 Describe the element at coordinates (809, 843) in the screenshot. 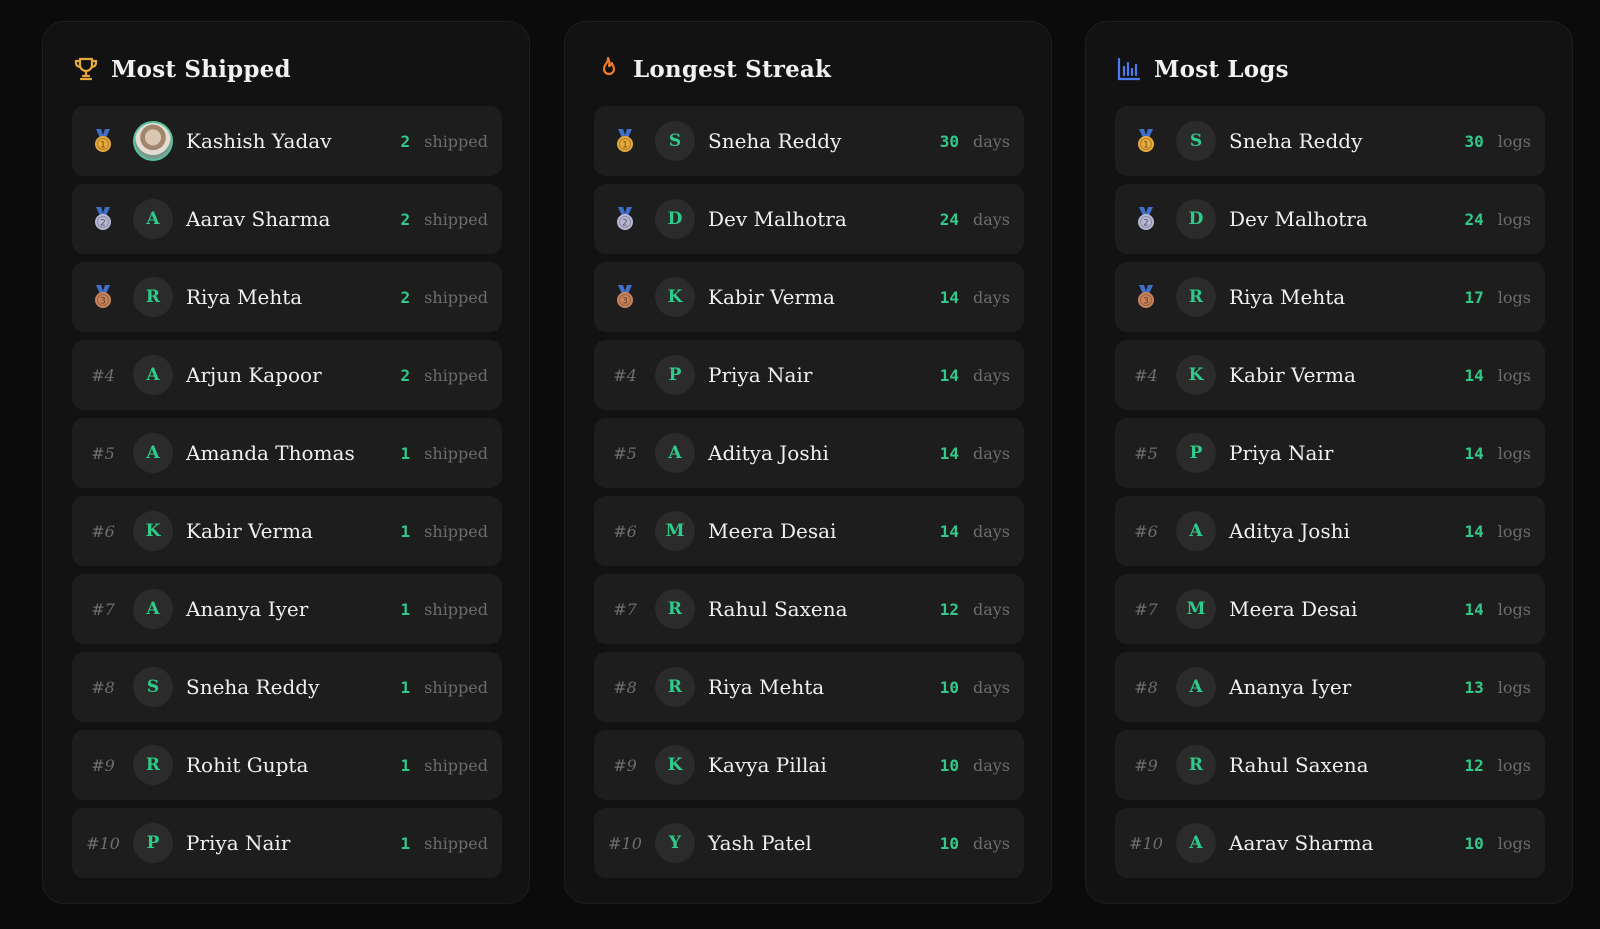

I see `leaderboard-row: #10 Y Yash Patel 10 days` at that location.